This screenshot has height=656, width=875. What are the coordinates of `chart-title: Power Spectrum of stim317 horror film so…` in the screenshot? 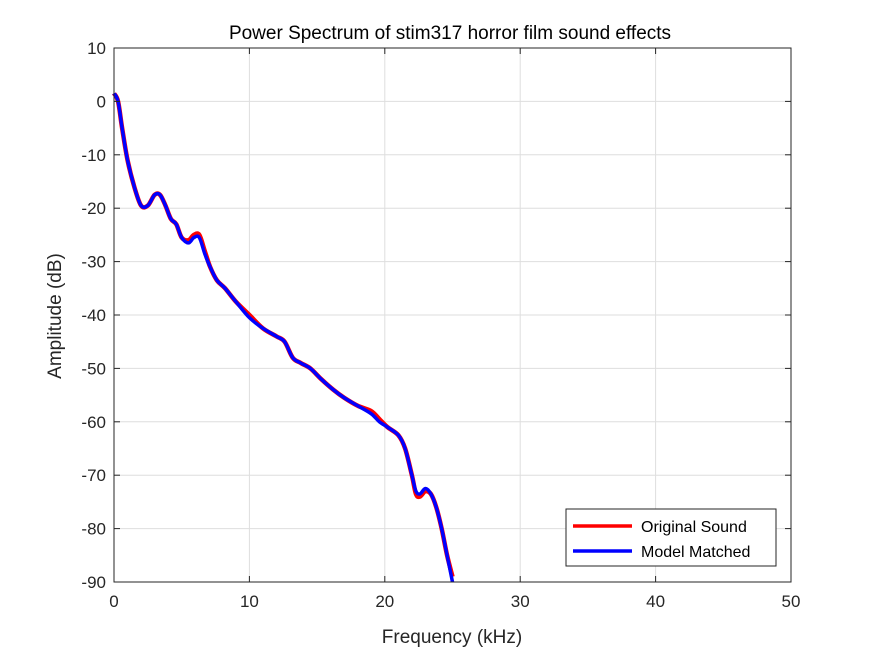 It's located at (450, 33).